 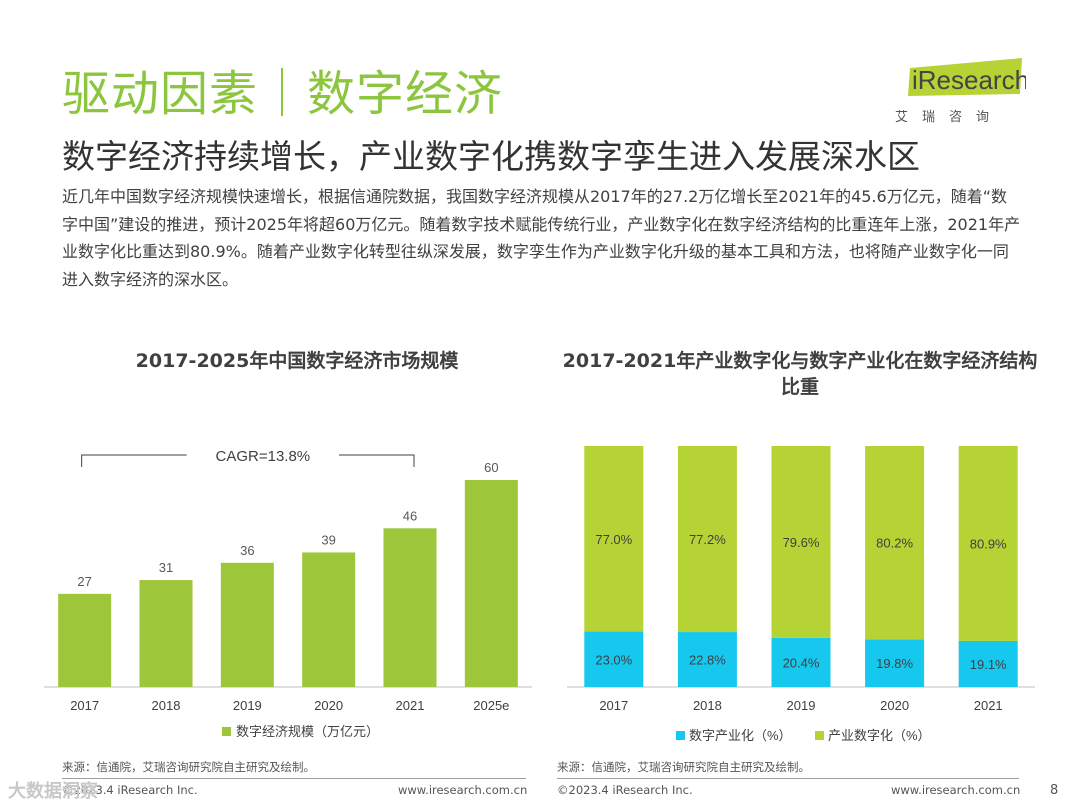 I want to click on chart1-value-label-2019: 36, so click(x=247, y=550).